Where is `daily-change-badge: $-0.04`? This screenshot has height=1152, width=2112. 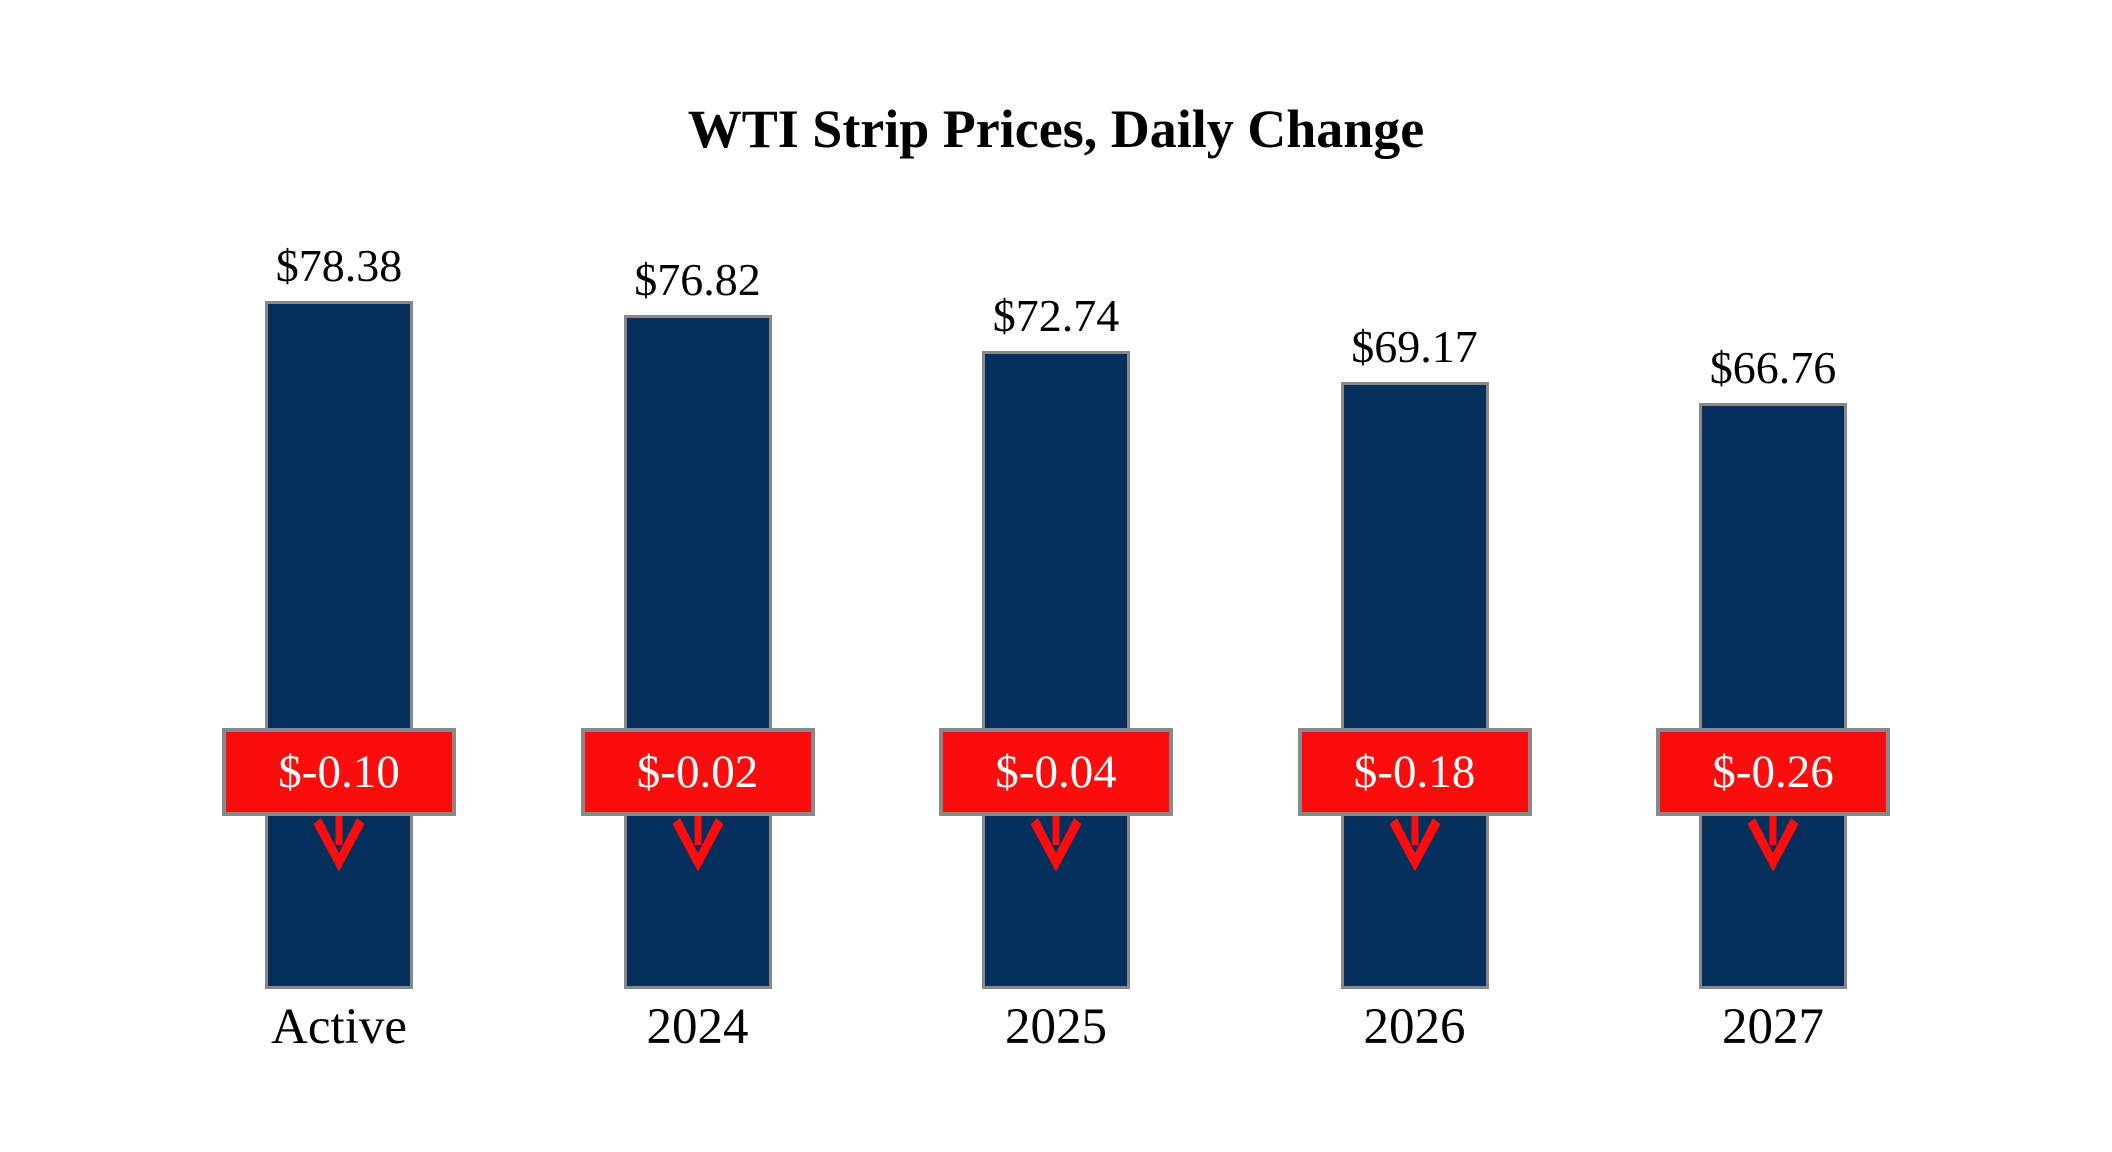 daily-change-badge: $-0.04 is located at coordinates (1056, 772).